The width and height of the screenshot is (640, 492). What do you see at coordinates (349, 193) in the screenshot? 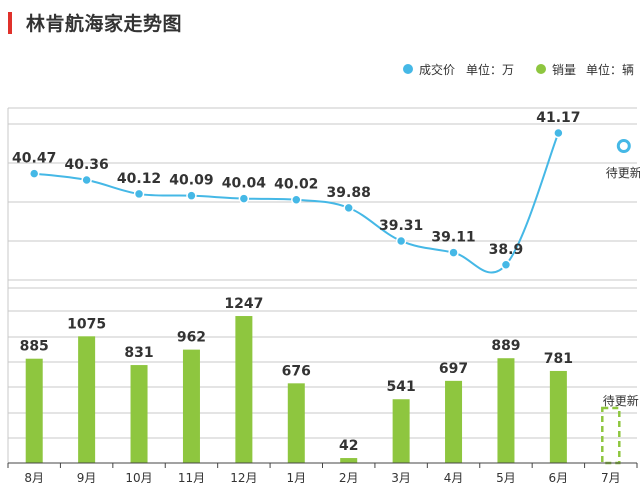
I see `price-label-6: 39.88` at bounding box center [349, 193].